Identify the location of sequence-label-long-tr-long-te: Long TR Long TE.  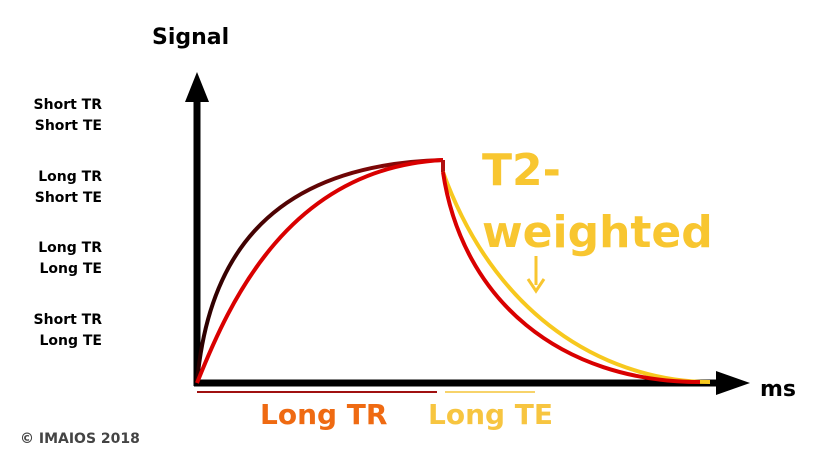
(62, 259).